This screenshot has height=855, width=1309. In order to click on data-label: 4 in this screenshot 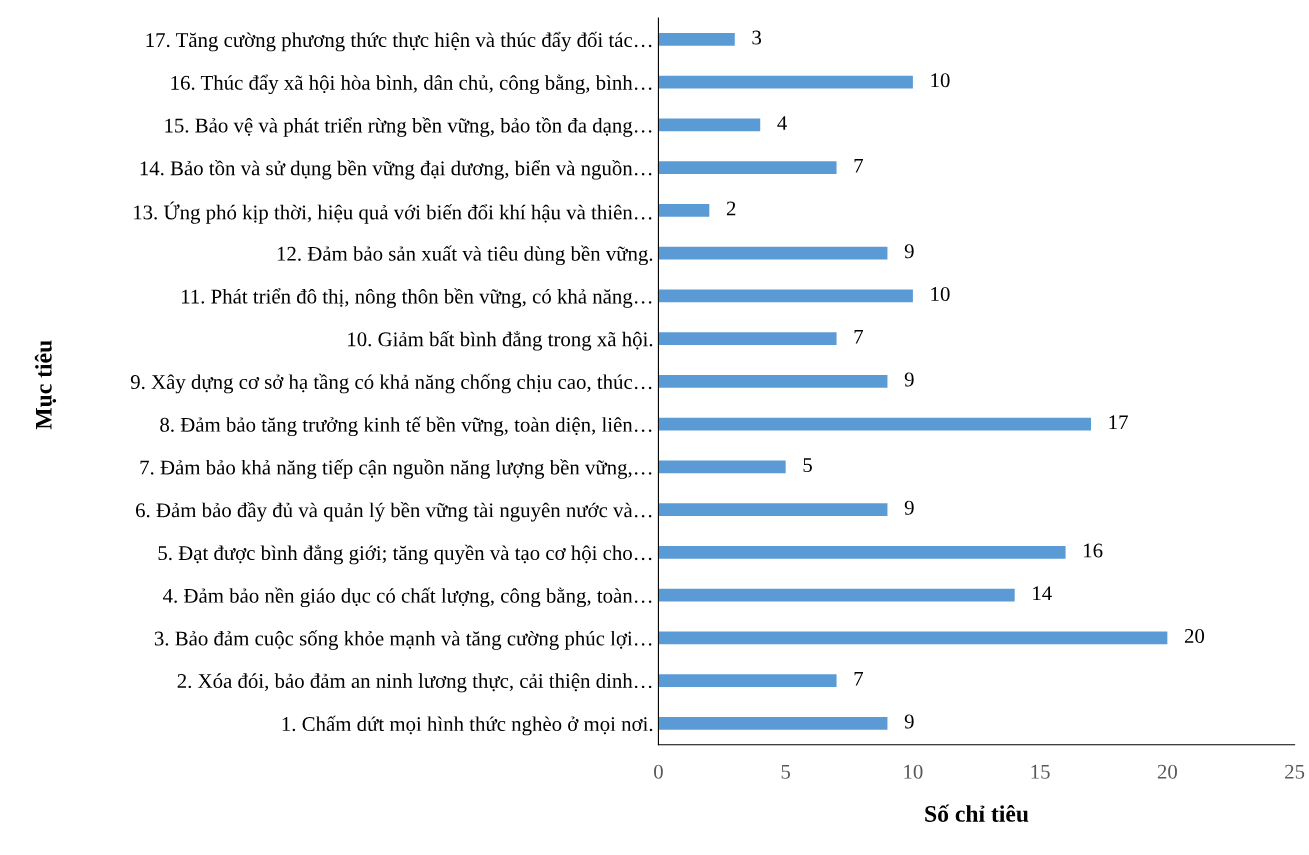, I will do `click(782, 123)`.